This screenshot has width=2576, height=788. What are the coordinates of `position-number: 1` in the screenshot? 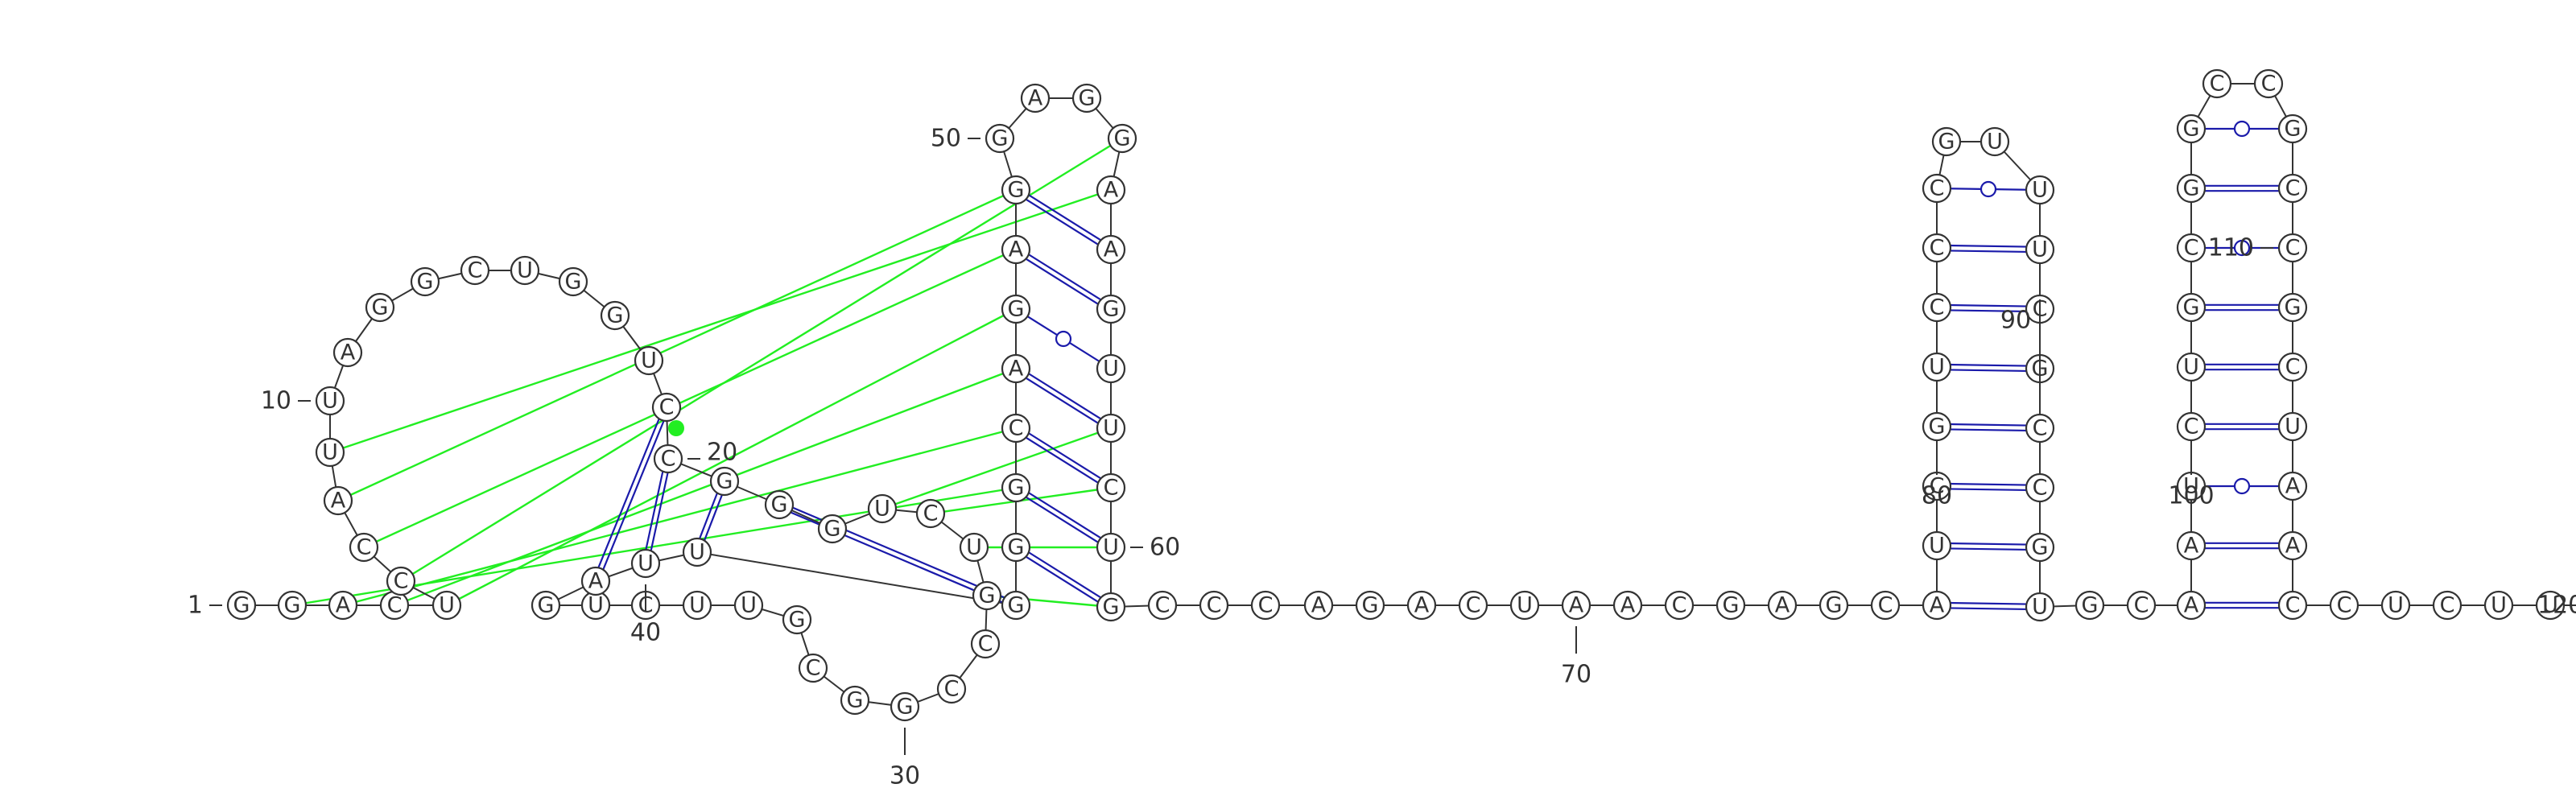 It's located at (195, 606).